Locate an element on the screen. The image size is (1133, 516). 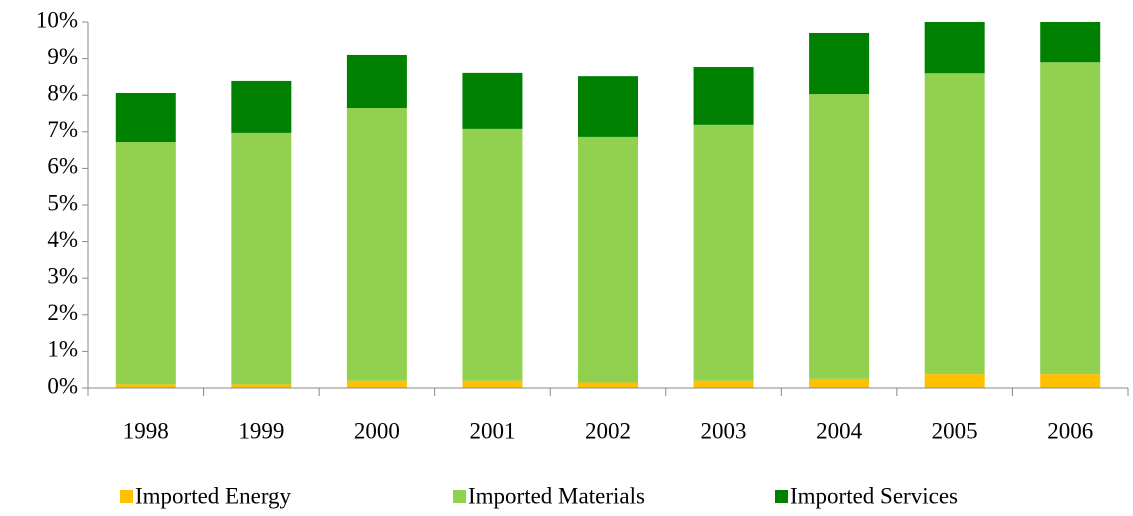
x-tick-label: 2004 is located at coordinates (839, 430).